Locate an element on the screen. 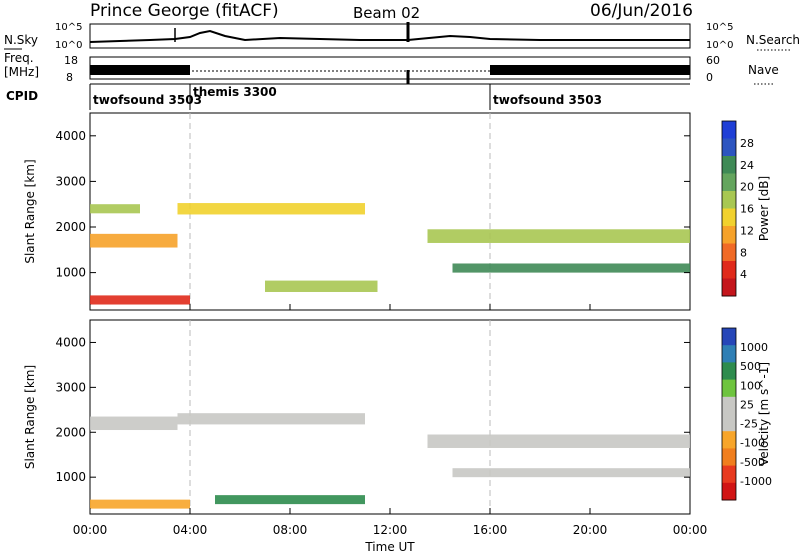  colorbar-label: Velocity [m s^-1] is located at coordinates (764, 414).